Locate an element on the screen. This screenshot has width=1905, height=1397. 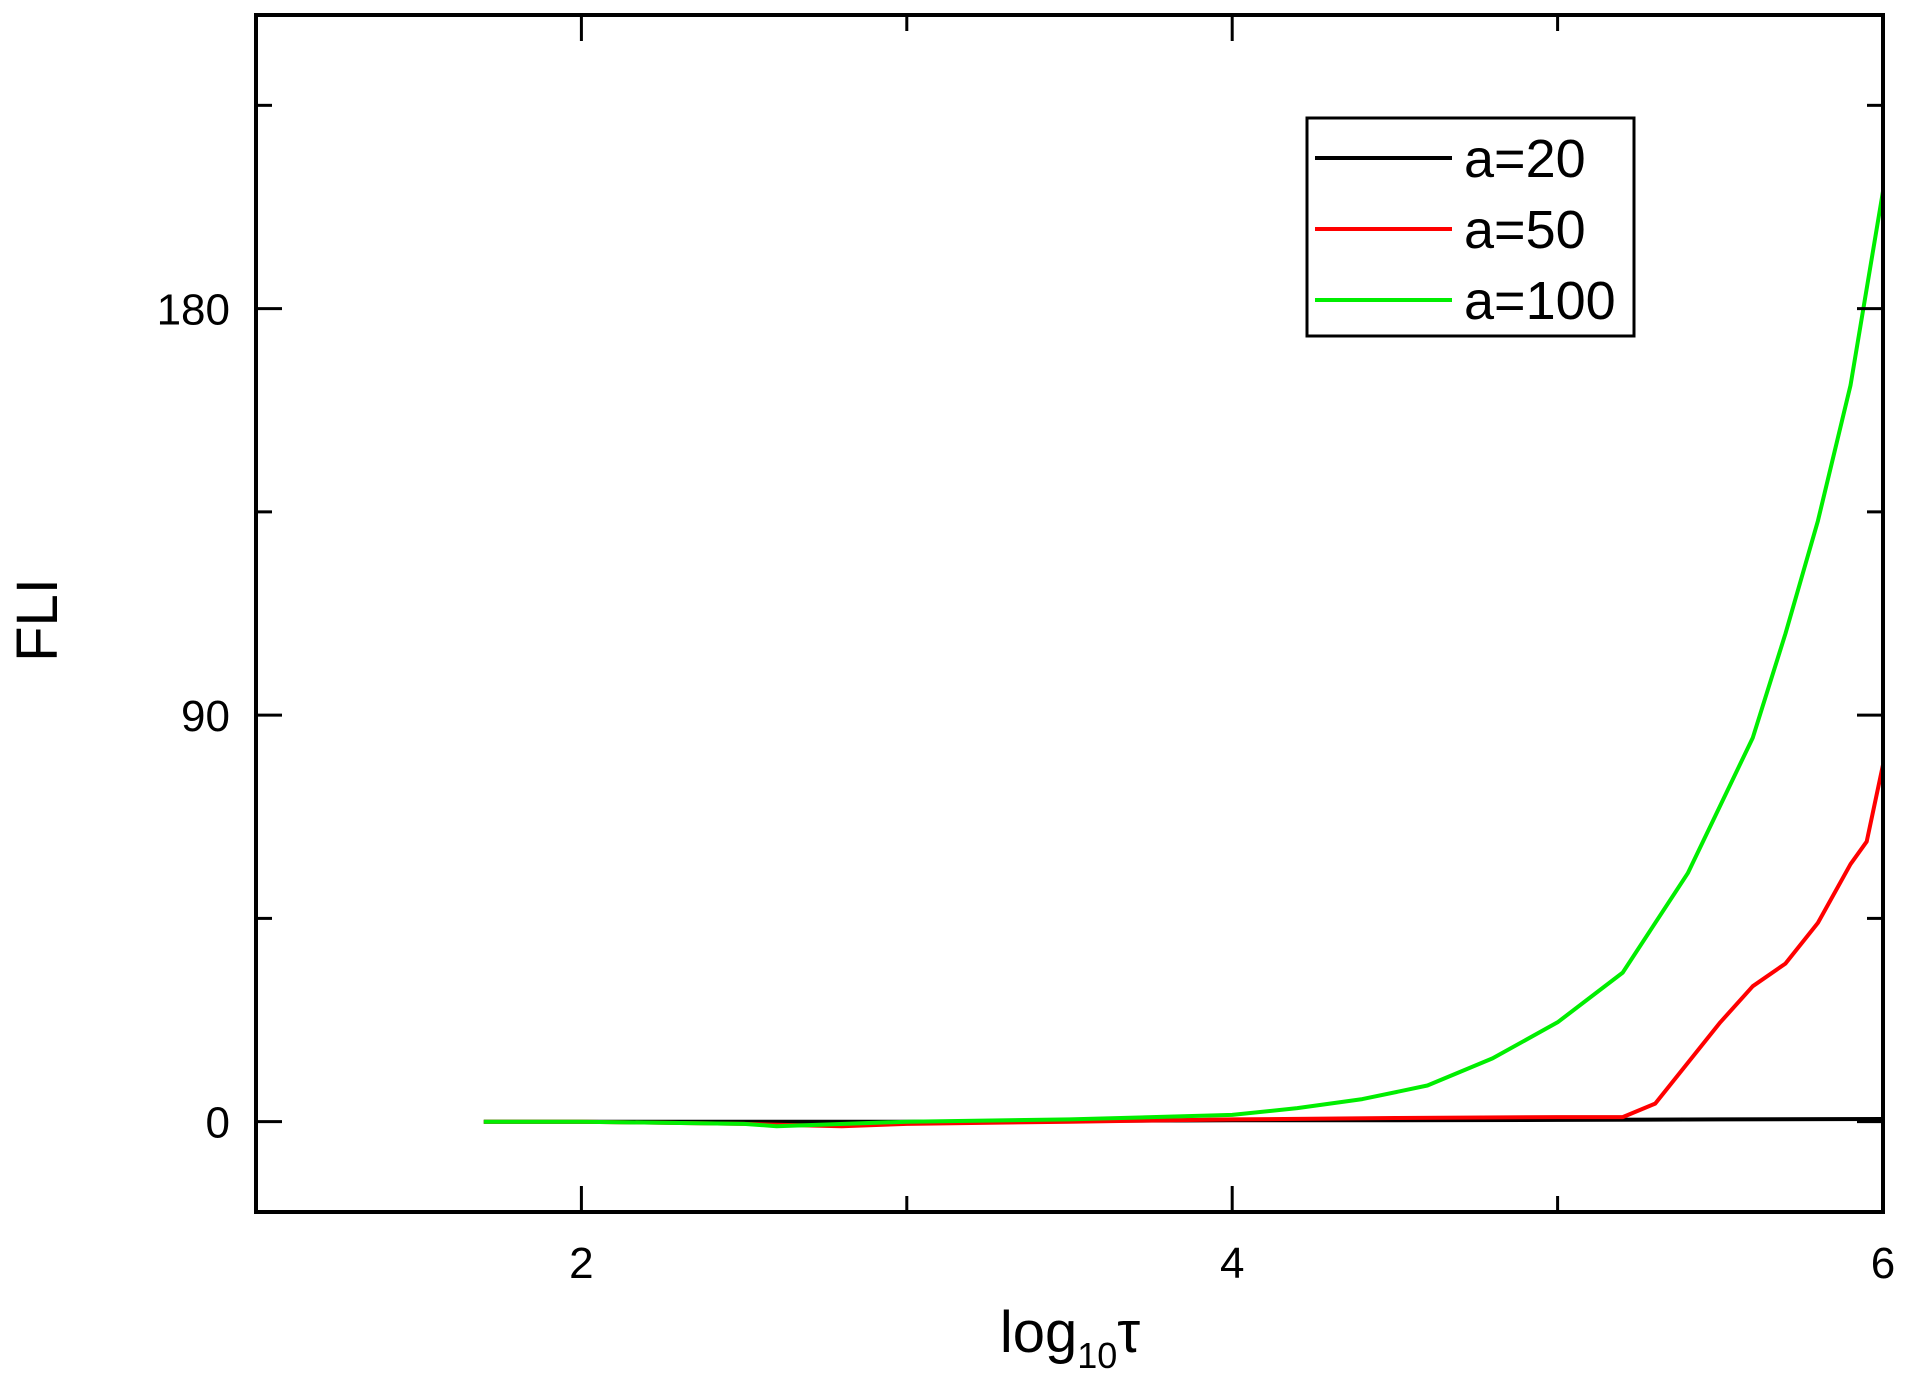
x-axis-label-symbol: τ is located at coordinates (1128, 1332).